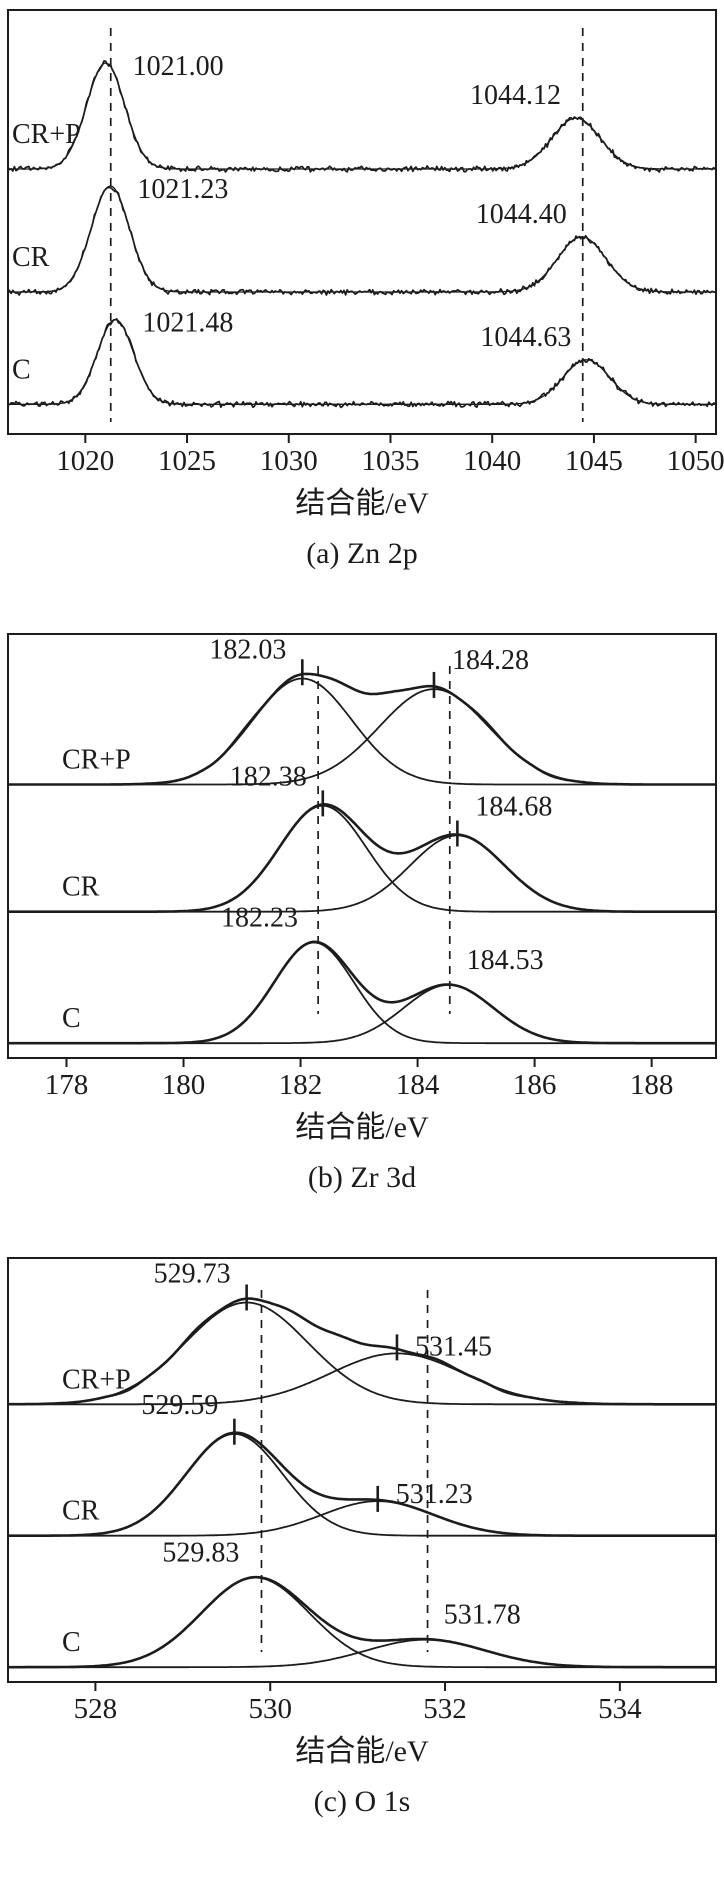 The height and width of the screenshot is (1880, 724). What do you see at coordinates (301, 1085) in the screenshot?
I see `svg-text: 182` at bounding box center [301, 1085].